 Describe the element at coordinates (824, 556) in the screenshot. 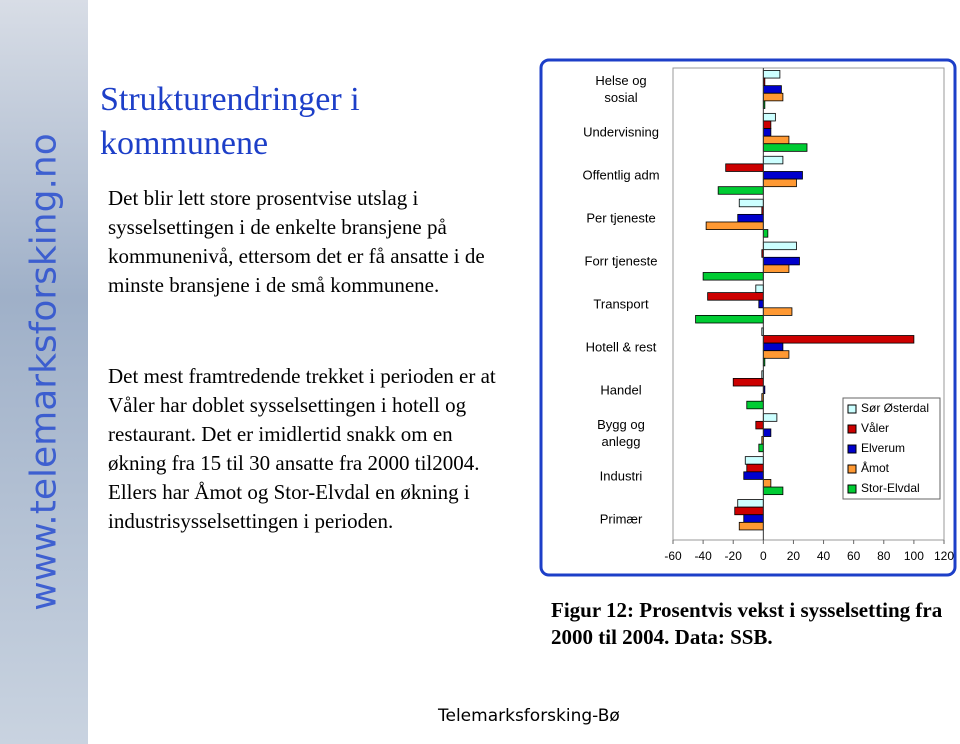

I see `x-tick-label: 40` at that location.